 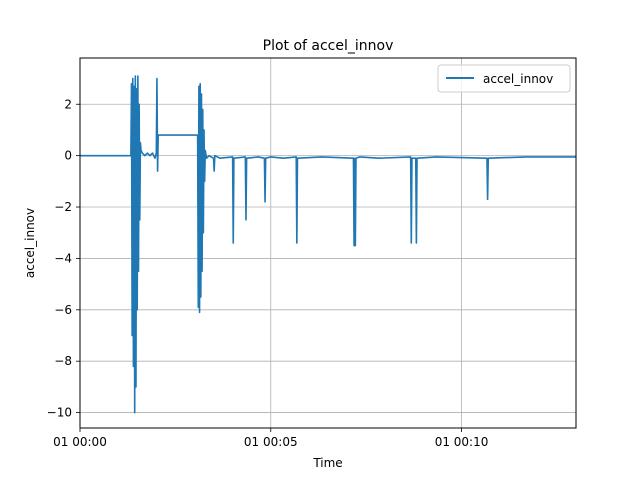 I want to click on x-tick-label: 01 00:10, so click(x=462, y=442).